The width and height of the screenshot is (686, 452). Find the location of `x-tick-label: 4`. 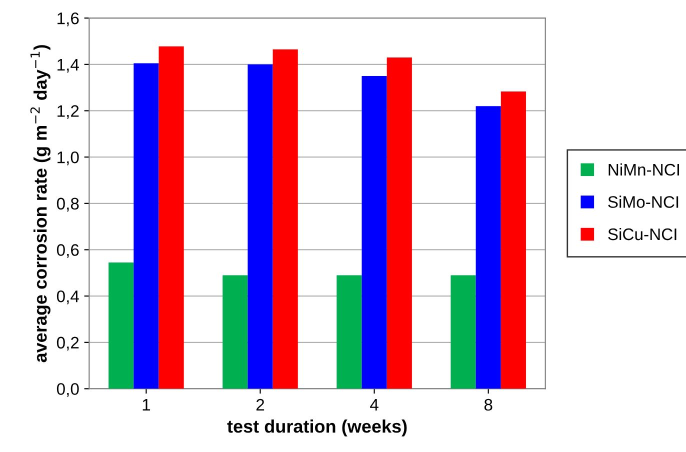

x-tick-label: 4 is located at coordinates (374, 405).